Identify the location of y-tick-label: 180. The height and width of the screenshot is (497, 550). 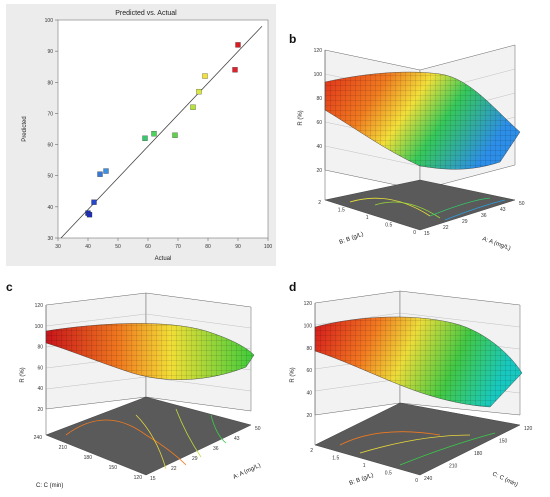
(88, 458).